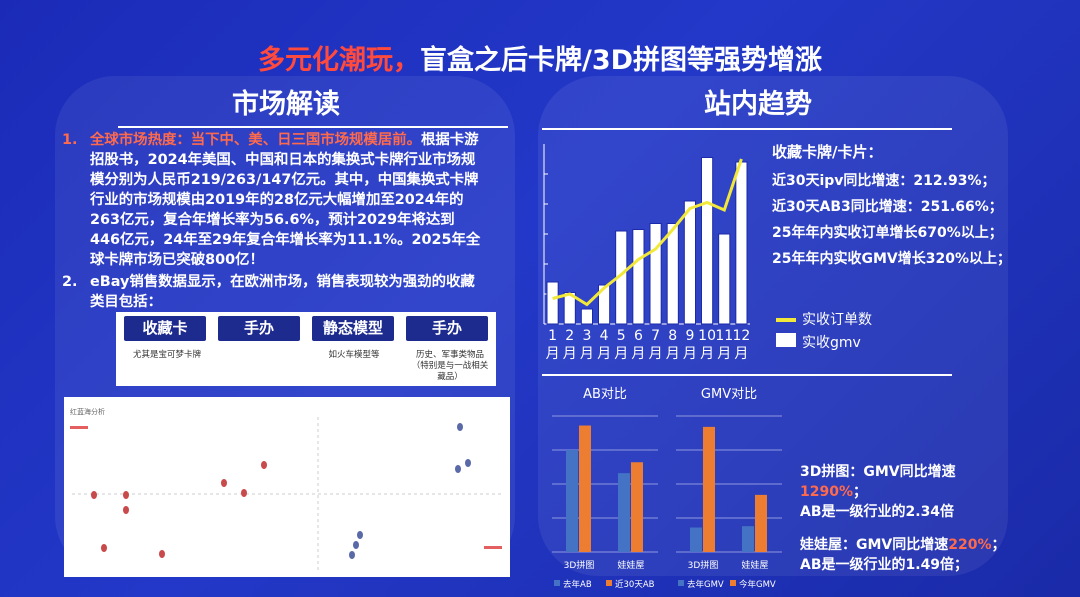 The width and height of the screenshot is (1080, 597). Describe the element at coordinates (621, 336) in the screenshot. I see `month-label: 5` at that location.